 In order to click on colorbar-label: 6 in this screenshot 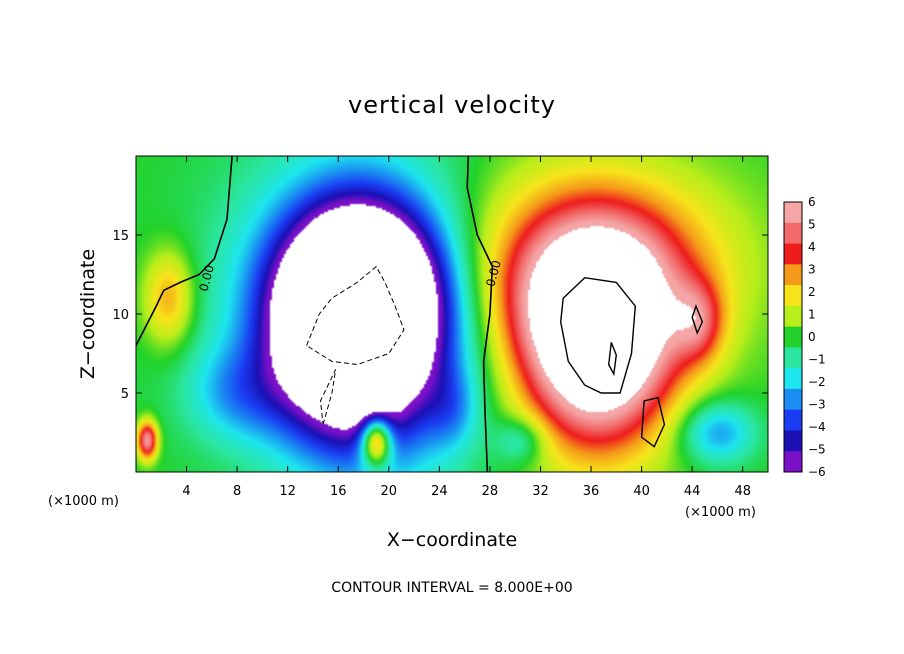, I will do `click(812, 202)`.